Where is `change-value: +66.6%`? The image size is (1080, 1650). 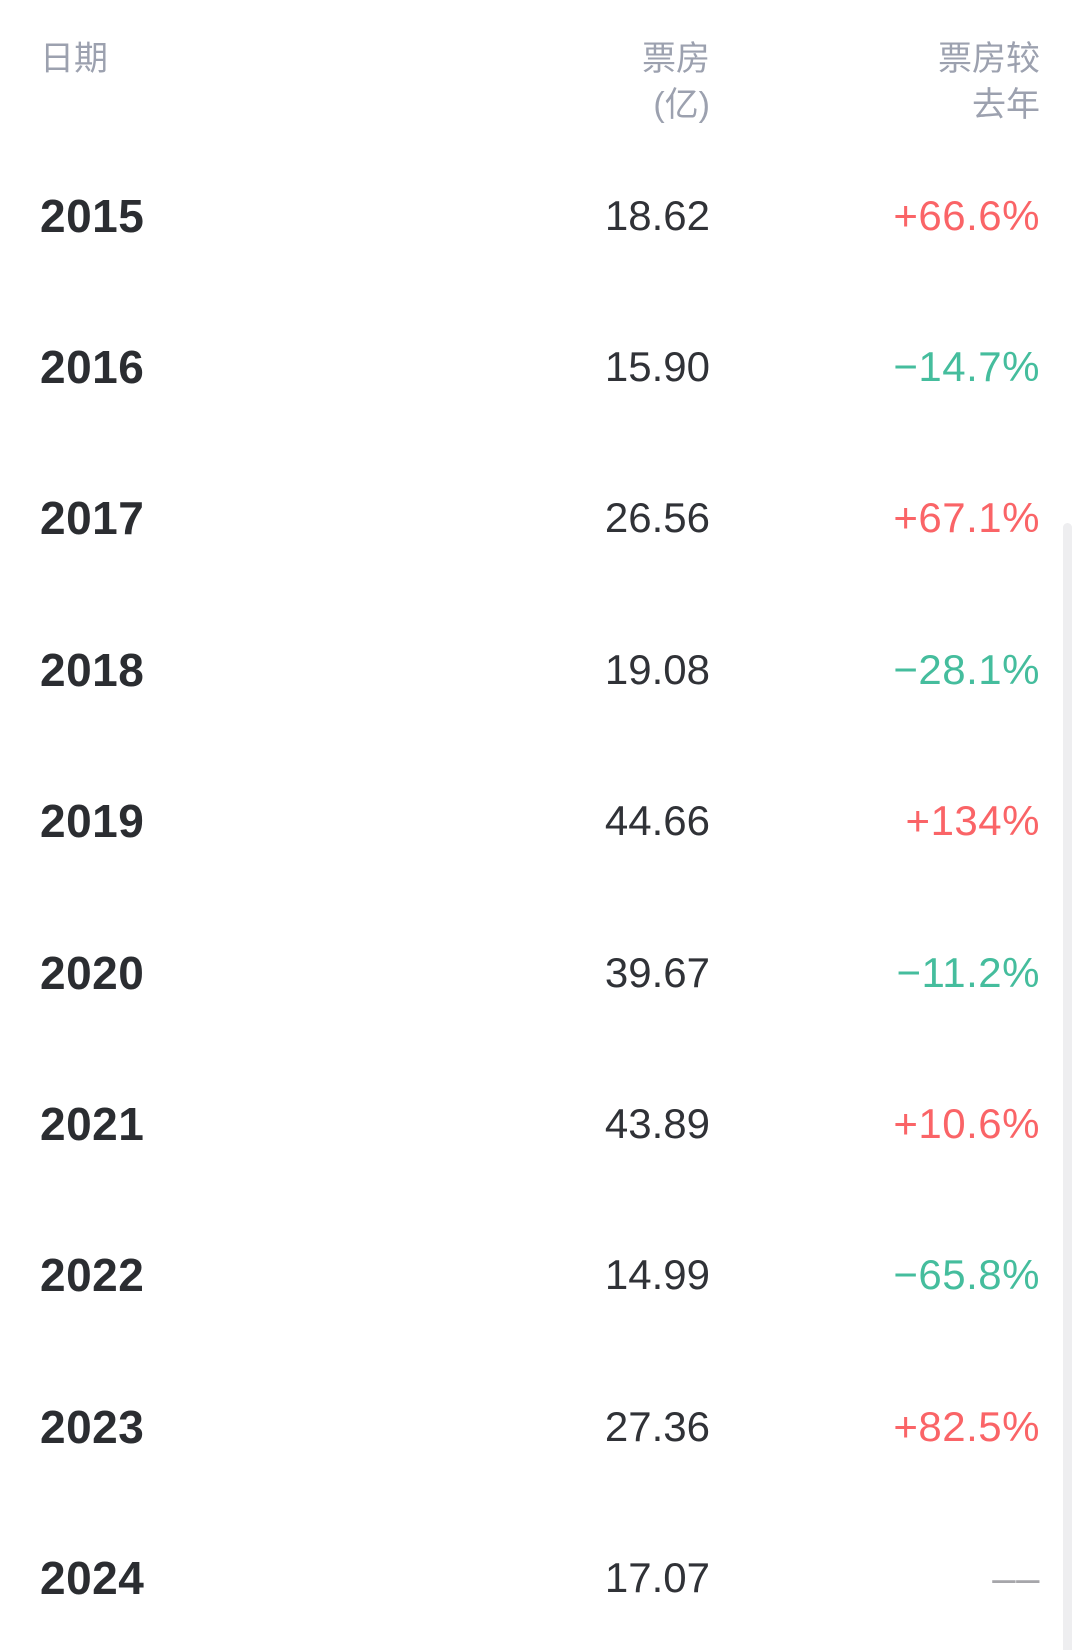 change-value: +66.6% is located at coordinates (966, 215).